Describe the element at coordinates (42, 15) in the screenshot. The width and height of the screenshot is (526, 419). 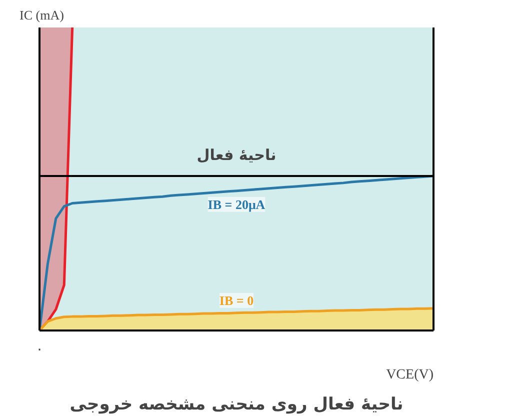
I see `y-axis-title: IC (mA)` at that location.